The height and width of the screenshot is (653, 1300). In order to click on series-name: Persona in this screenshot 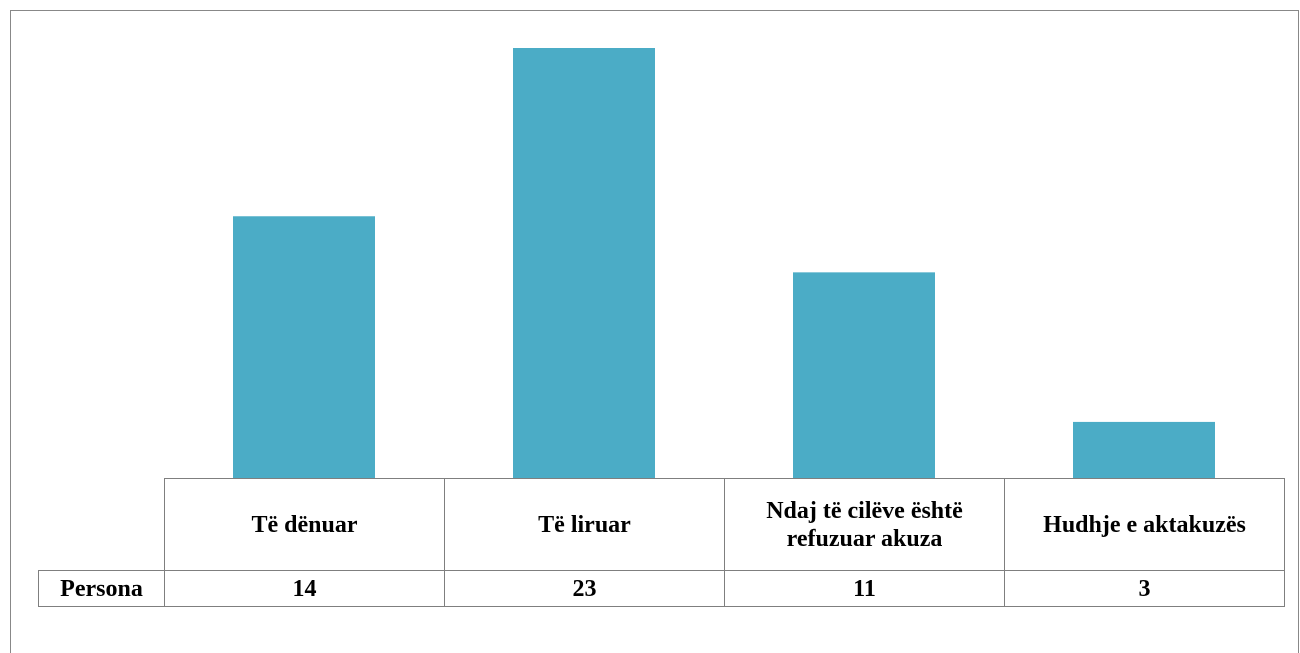, I will do `click(101, 588)`.